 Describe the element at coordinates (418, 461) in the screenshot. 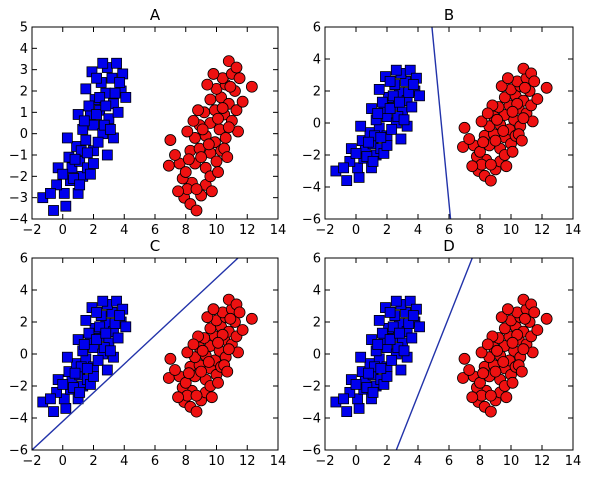

I see `x-tick-label-d: 4` at that location.